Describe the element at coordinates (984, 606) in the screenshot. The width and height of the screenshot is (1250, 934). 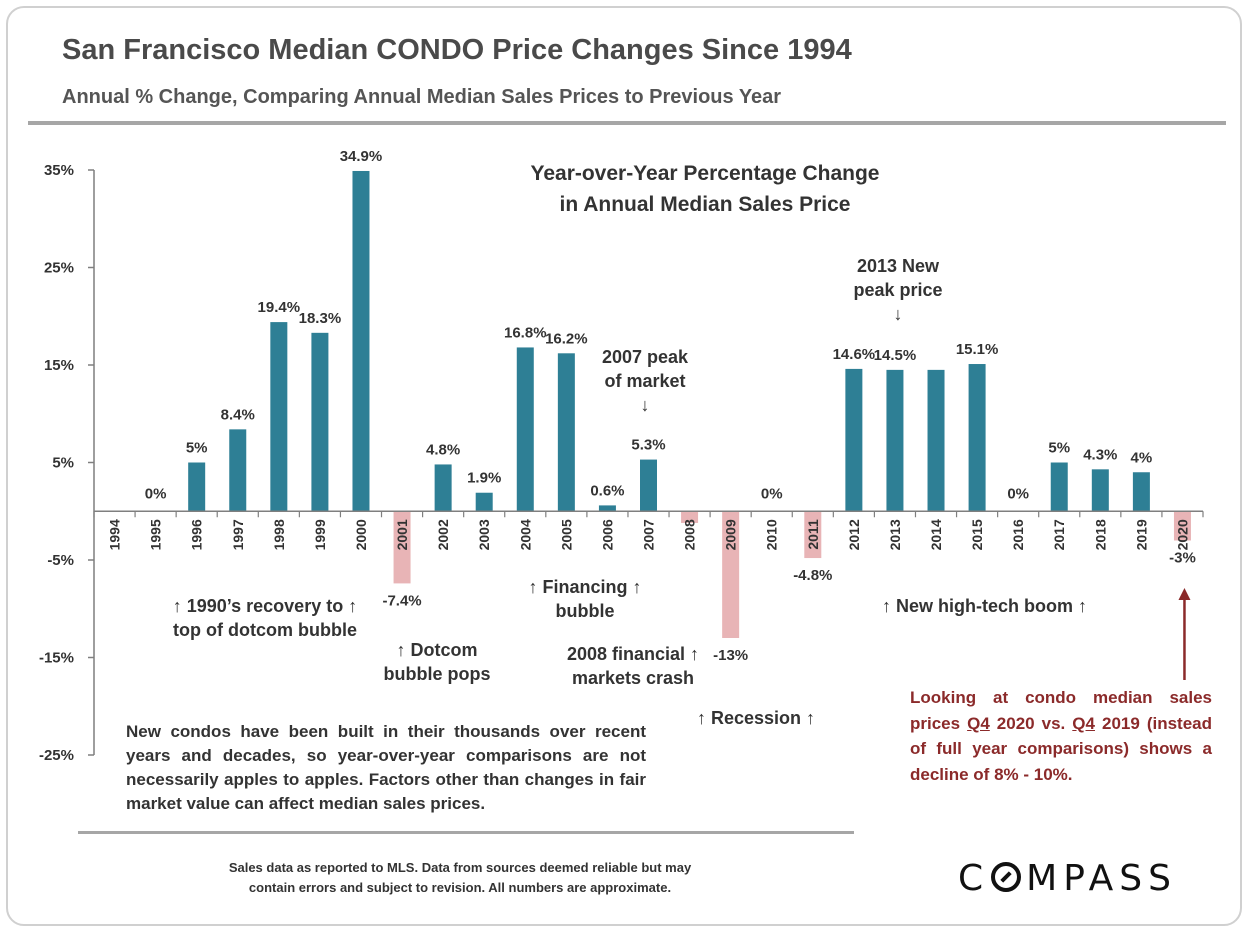
I see `annotation-hightech: ↑ New high-tech boom ↑` at that location.